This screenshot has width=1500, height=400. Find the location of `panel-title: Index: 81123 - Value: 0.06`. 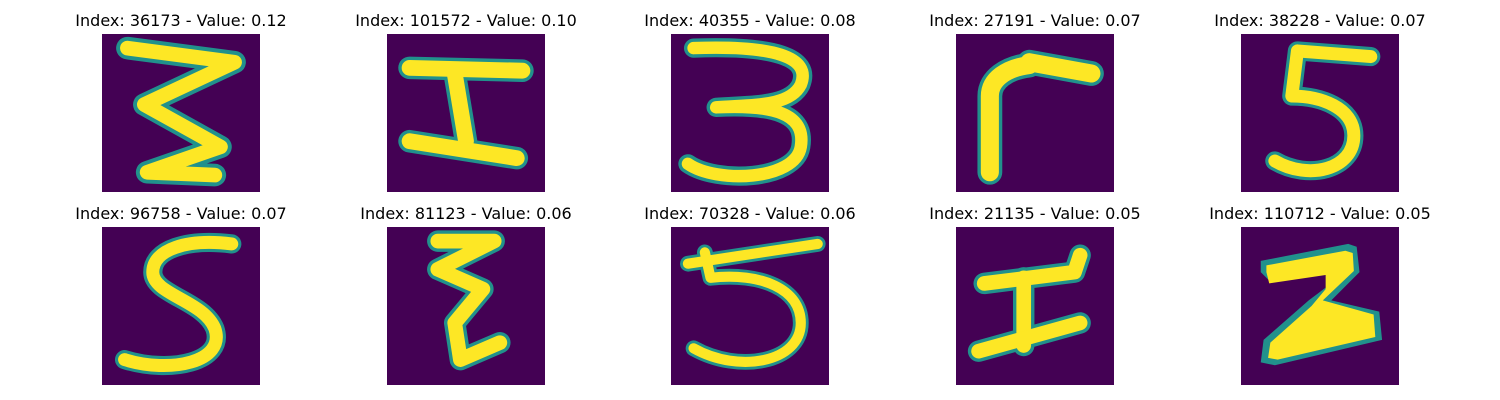

panel-title: Index: 81123 - Value: 0.06 is located at coordinates (466, 213).